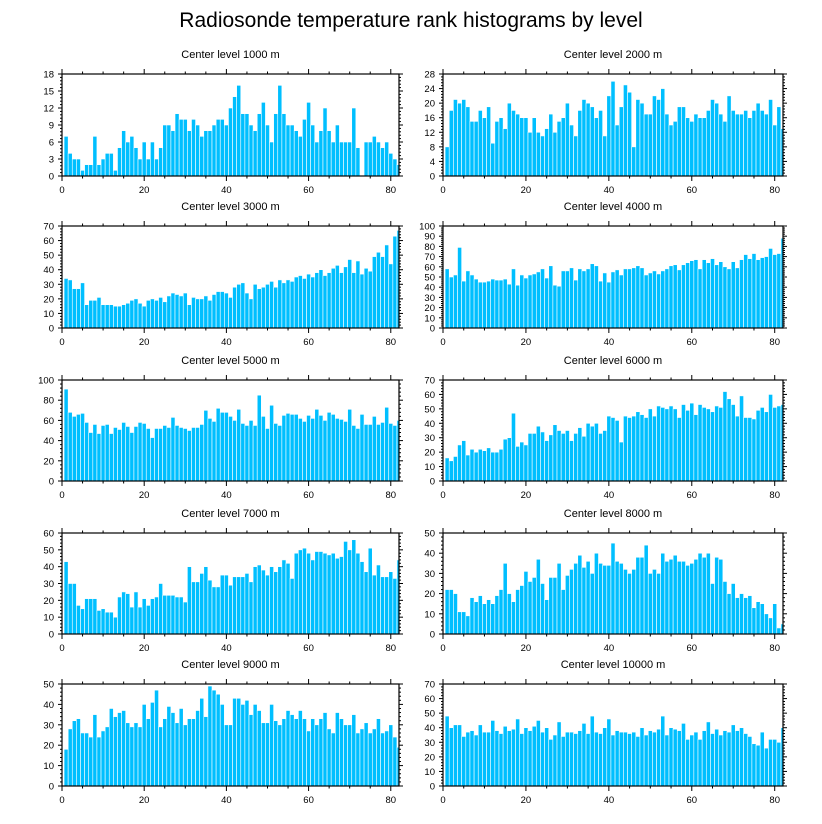 The image size is (822, 824). Describe the element at coordinates (613, 361) in the screenshot. I see `panel-title: Center level 6000 m` at that location.